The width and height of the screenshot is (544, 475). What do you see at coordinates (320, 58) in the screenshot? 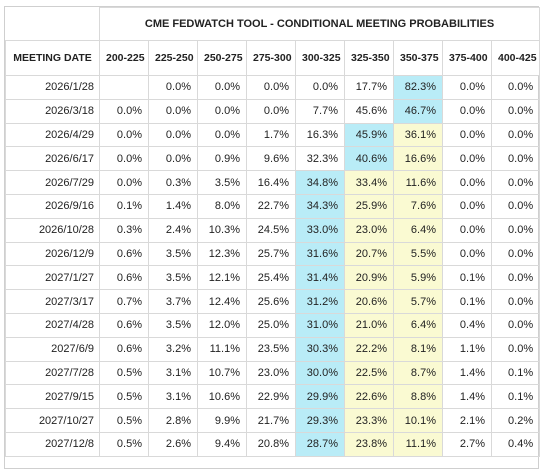
I see `column-header-300-325: 300-325` at bounding box center [320, 58].